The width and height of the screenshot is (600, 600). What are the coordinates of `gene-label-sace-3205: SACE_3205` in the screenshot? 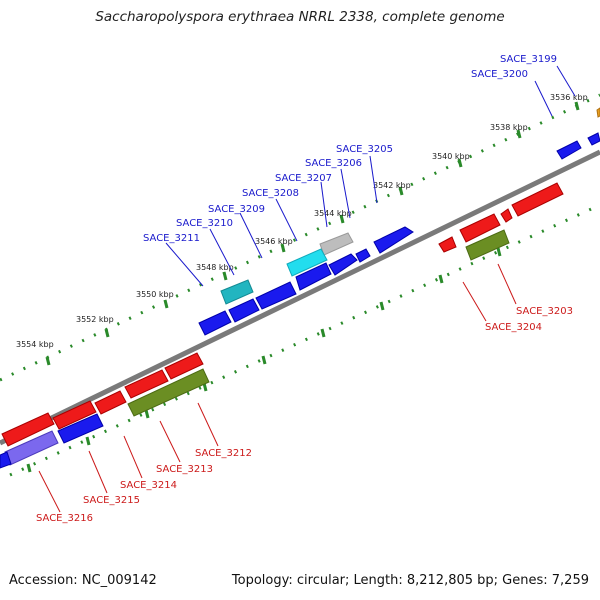 It's located at (364, 149).